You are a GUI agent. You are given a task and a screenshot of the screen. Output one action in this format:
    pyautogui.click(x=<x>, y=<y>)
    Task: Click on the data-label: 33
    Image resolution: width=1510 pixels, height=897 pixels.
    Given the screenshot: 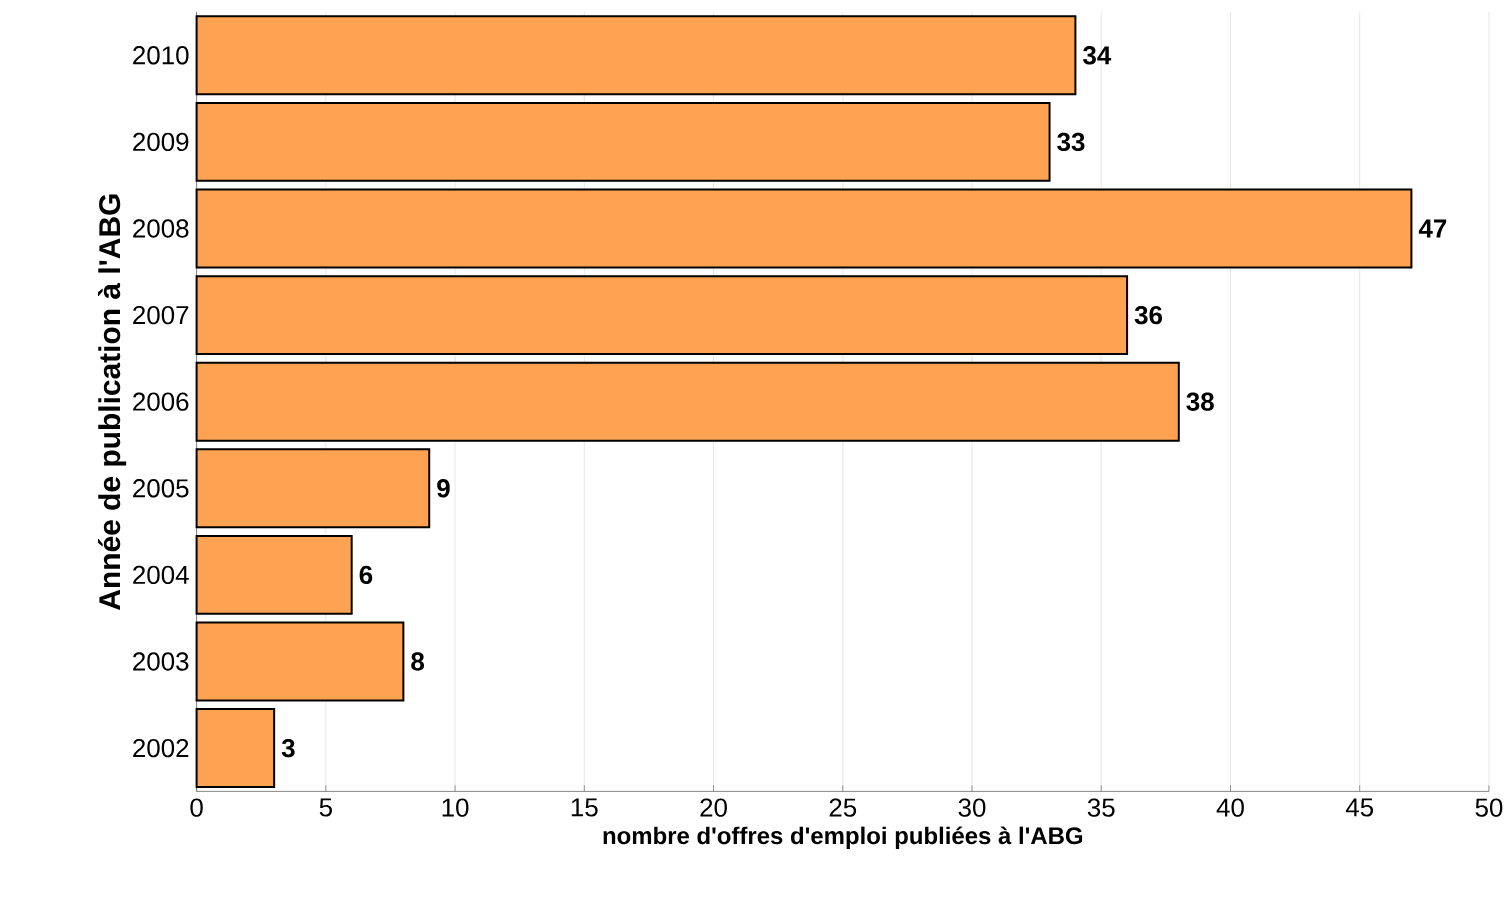 What is the action you would take?
    pyautogui.click(x=1071, y=142)
    